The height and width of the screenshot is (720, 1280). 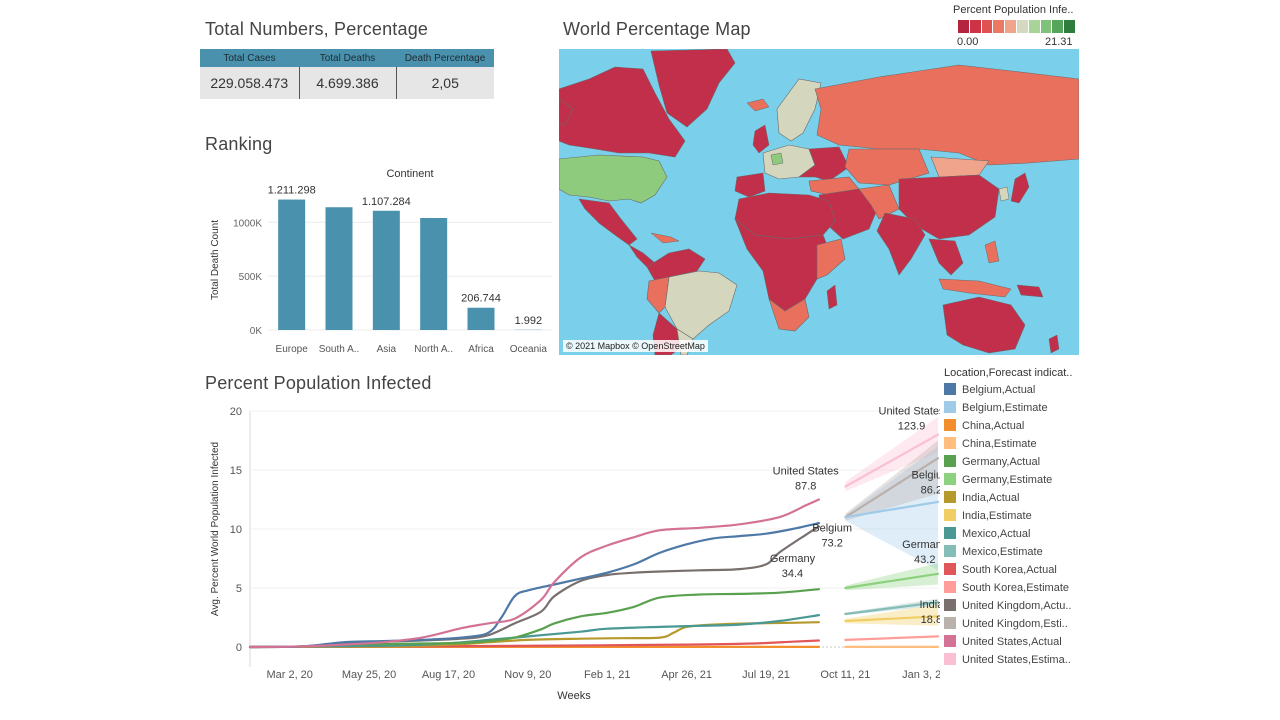 I want to click on line-legend-item: Germany,Estimate, so click(x=998, y=481).